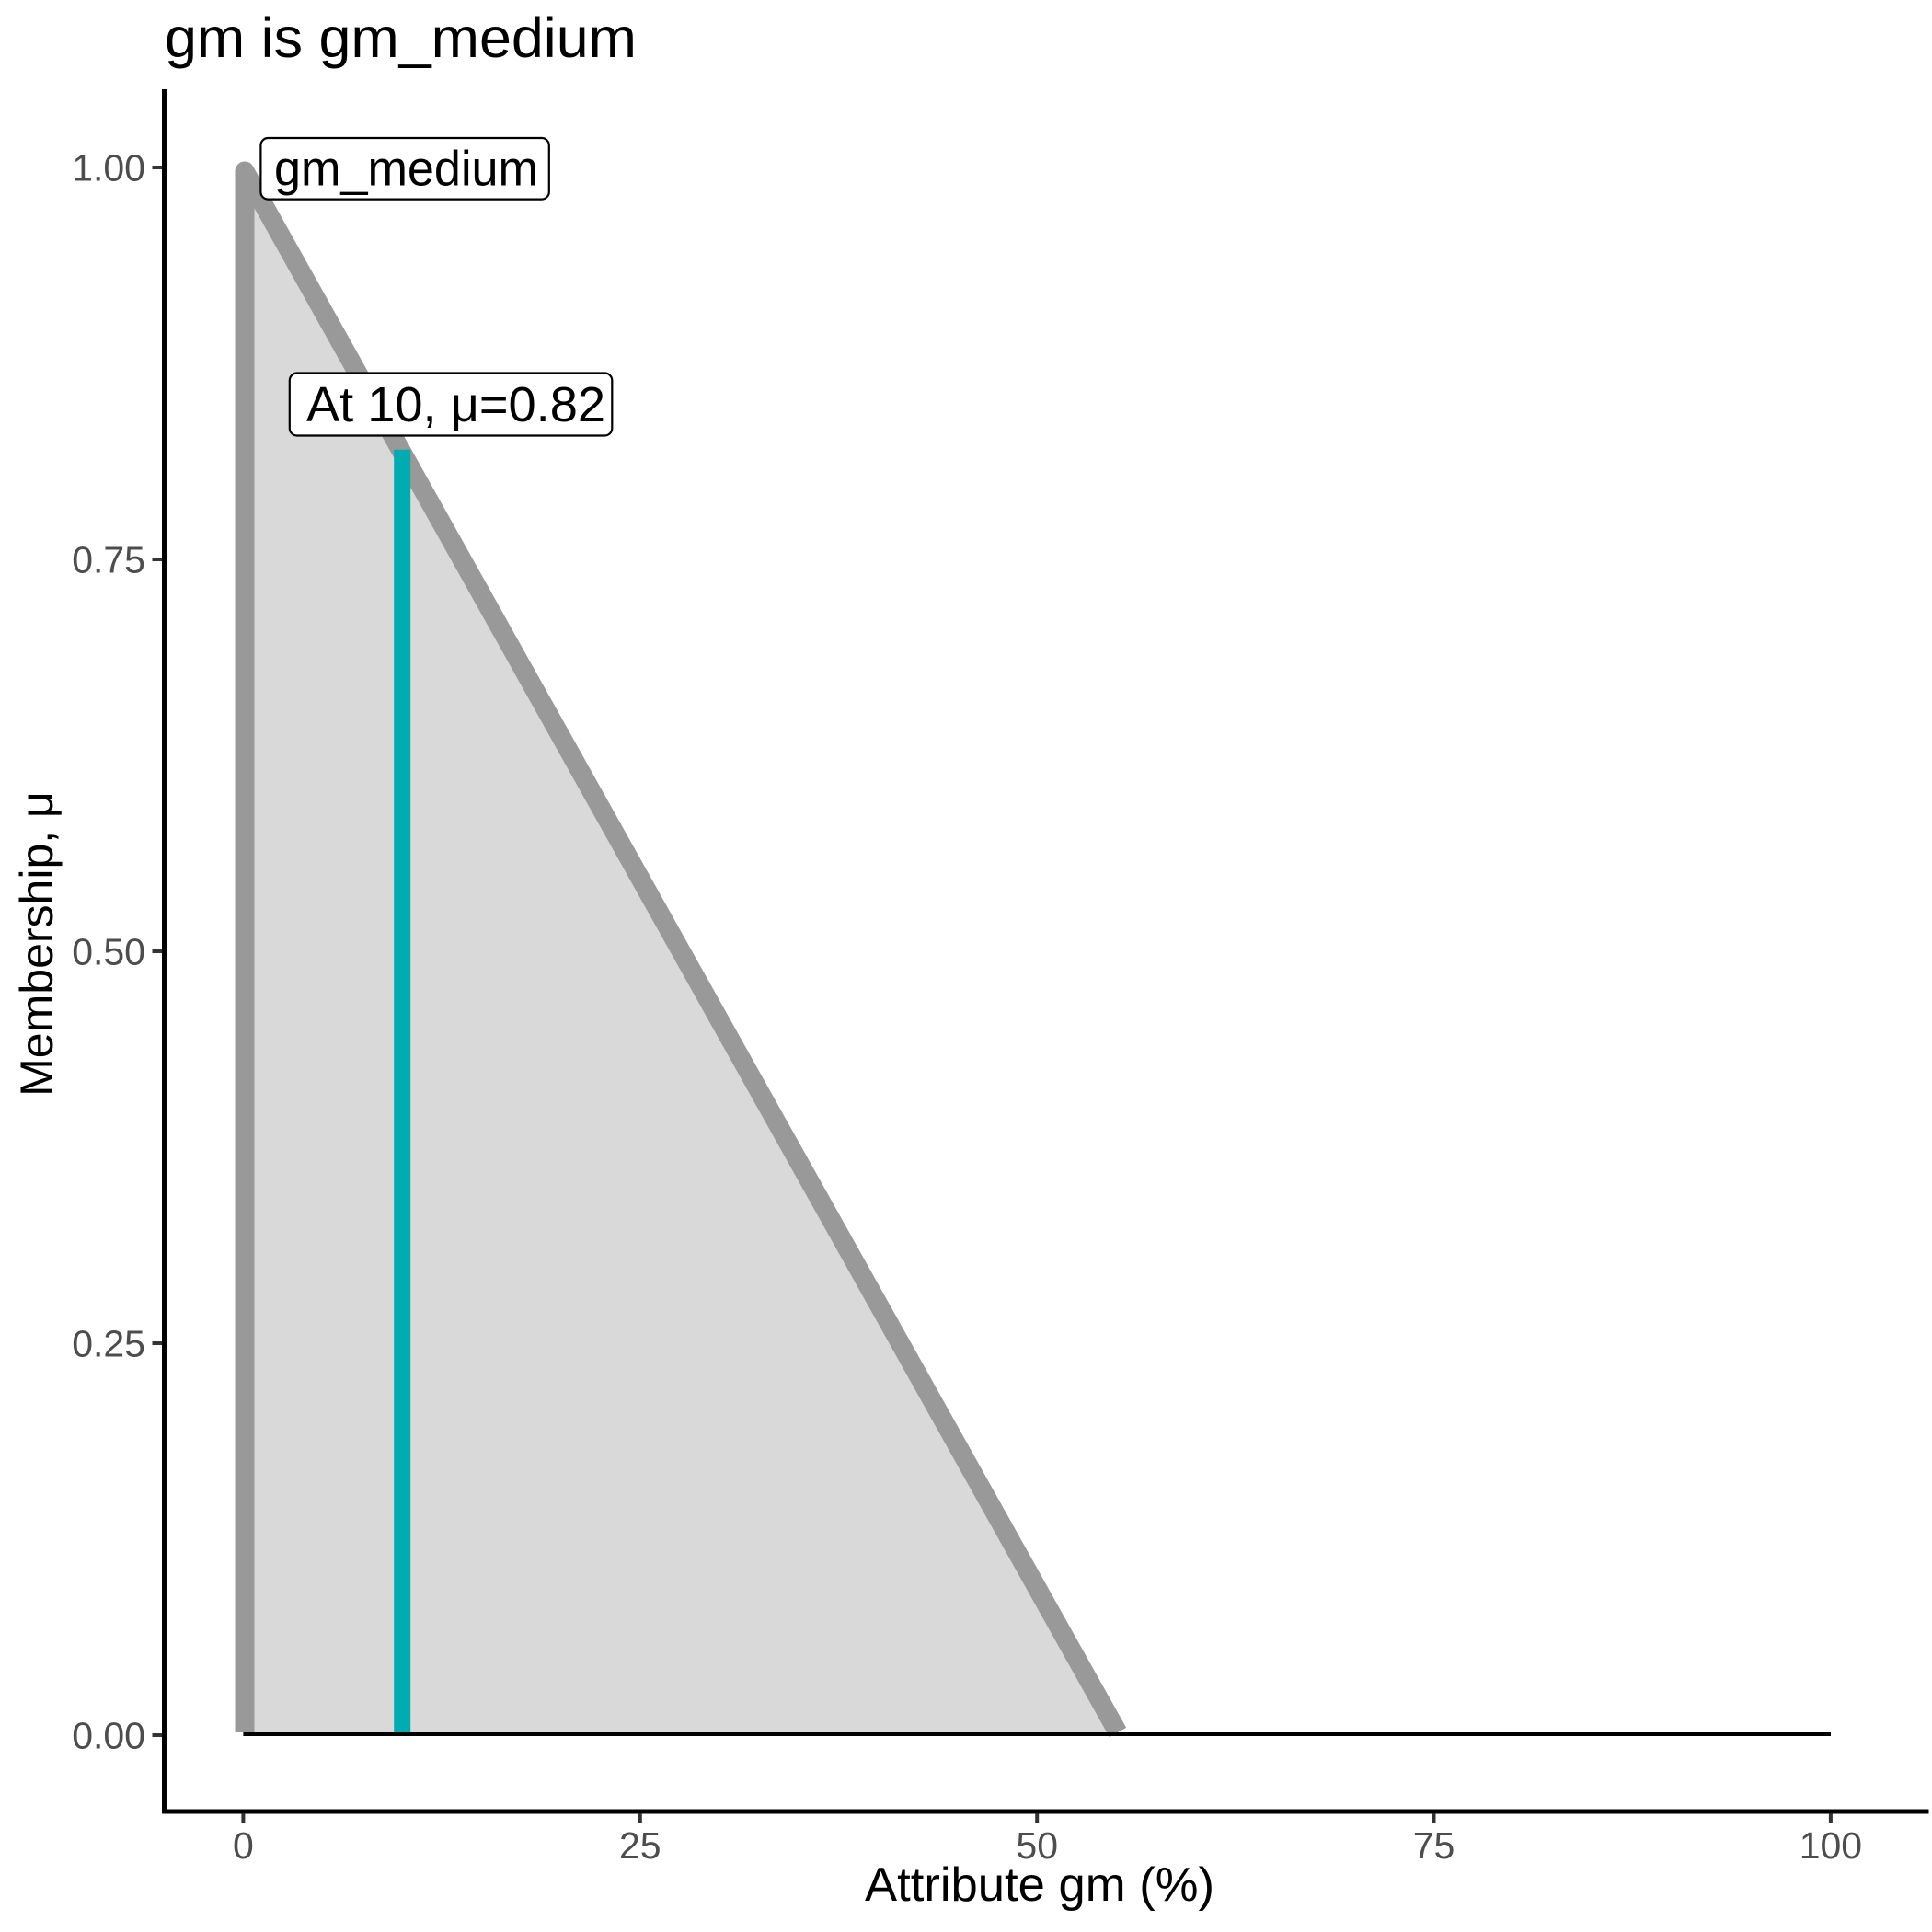 The height and width of the screenshot is (1932, 1932). Describe the element at coordinates (1434, 1845) in the screenshot. I see `svg-text: 75` at that location.